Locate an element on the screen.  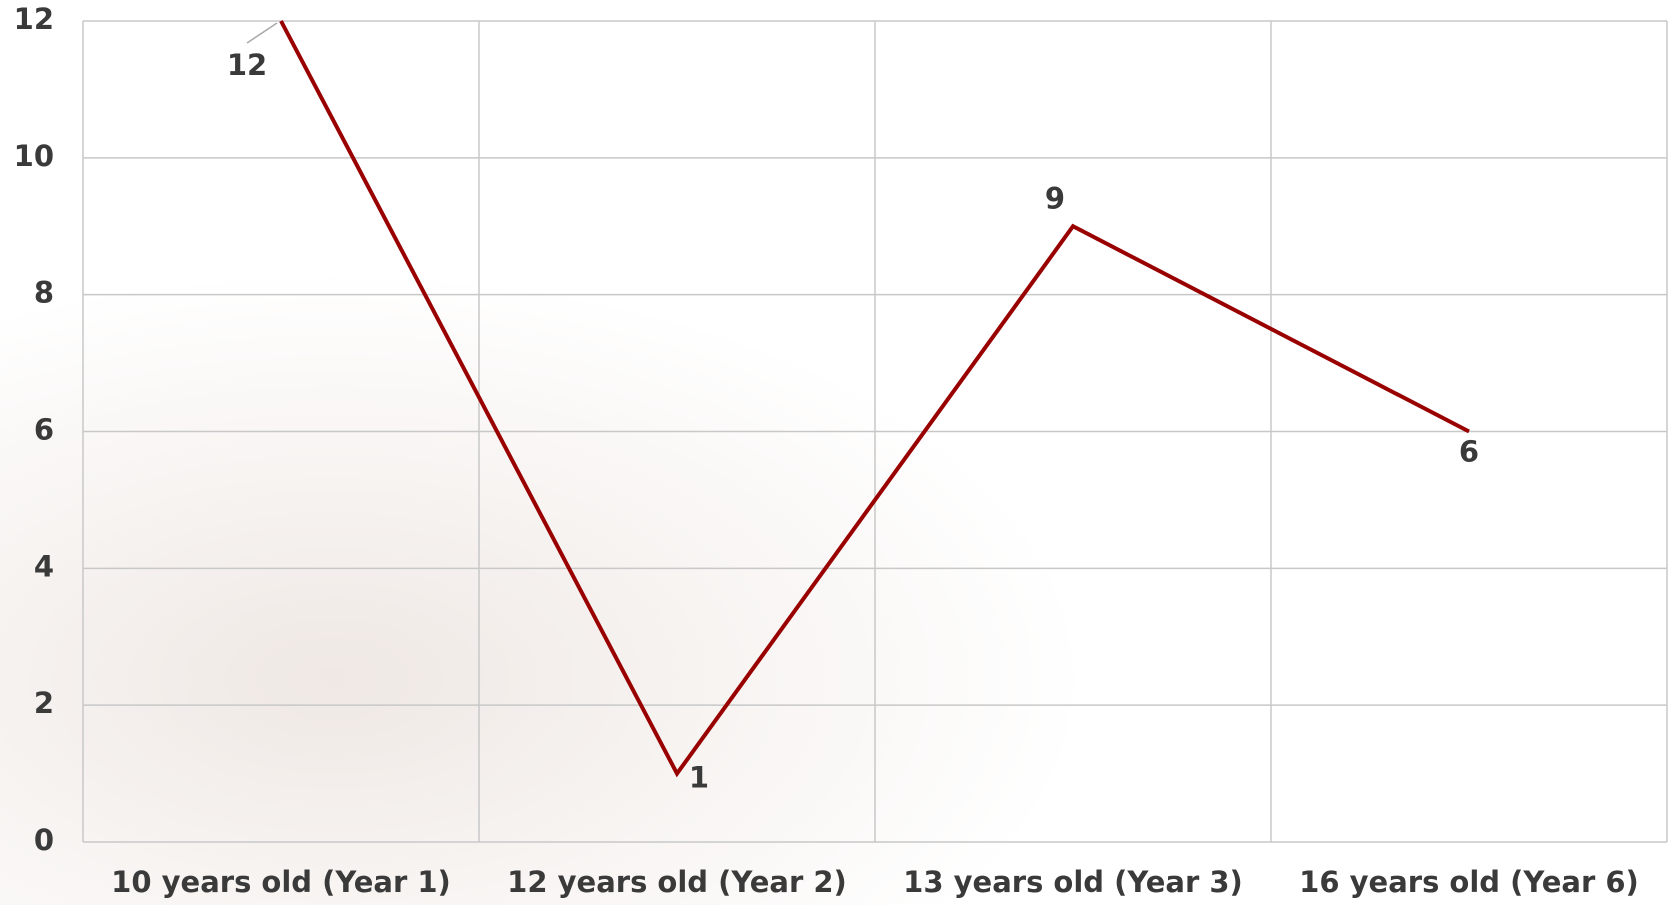
x-tick-label: 12 years old (Year 2) is located at coordinates (677, 882).